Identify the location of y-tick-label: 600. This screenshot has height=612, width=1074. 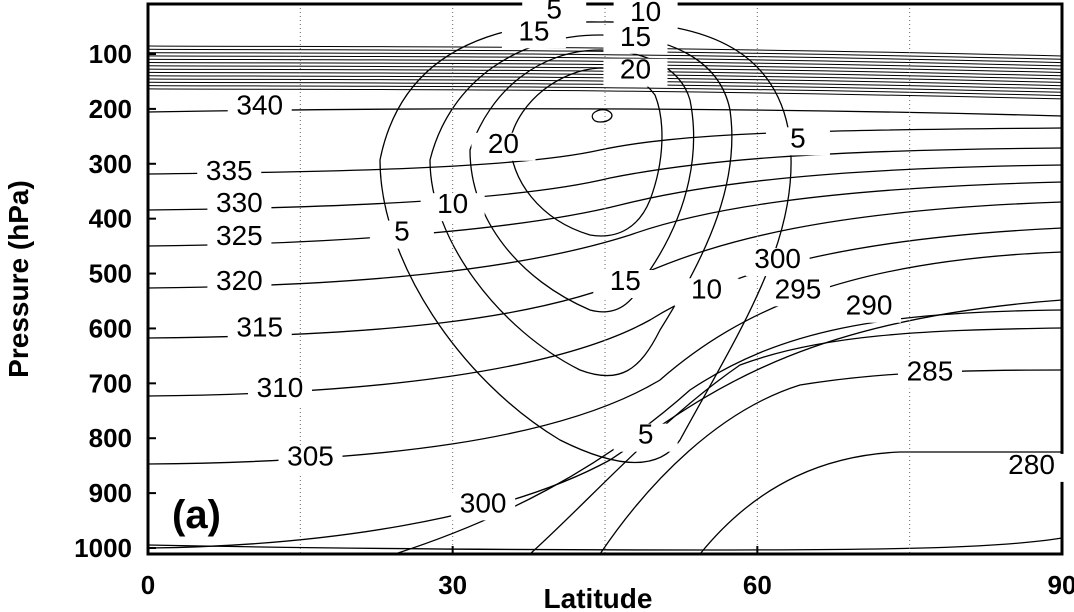
(110, 328).